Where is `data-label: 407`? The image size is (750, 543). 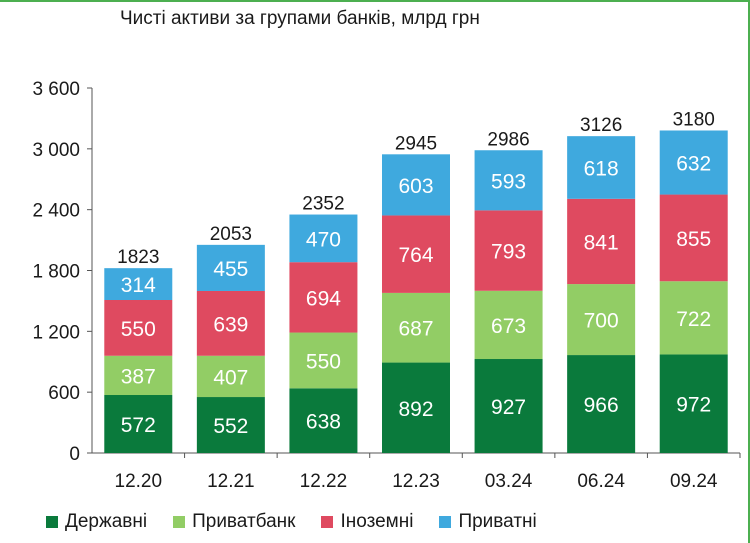
data-label: 407 is located at coordinates (230, 377).